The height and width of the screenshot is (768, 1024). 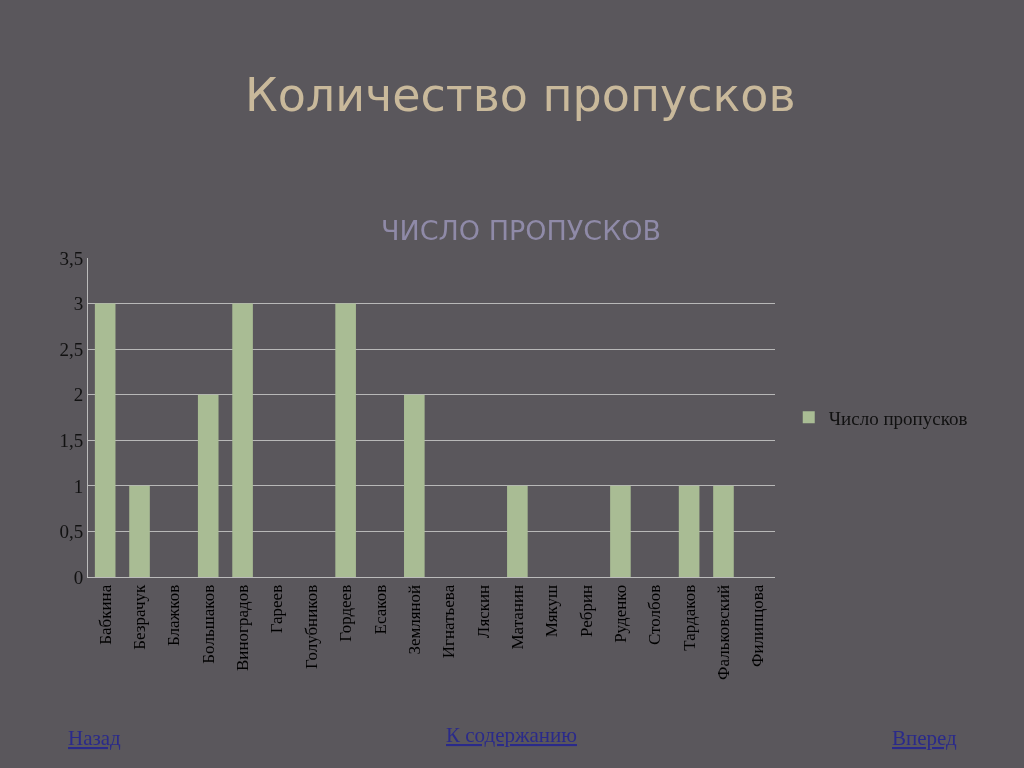 What do you see at coordinates (71, 349) in the screenshot?
I see `y-tick-label: 2,5` at bounding box center [71, 349].